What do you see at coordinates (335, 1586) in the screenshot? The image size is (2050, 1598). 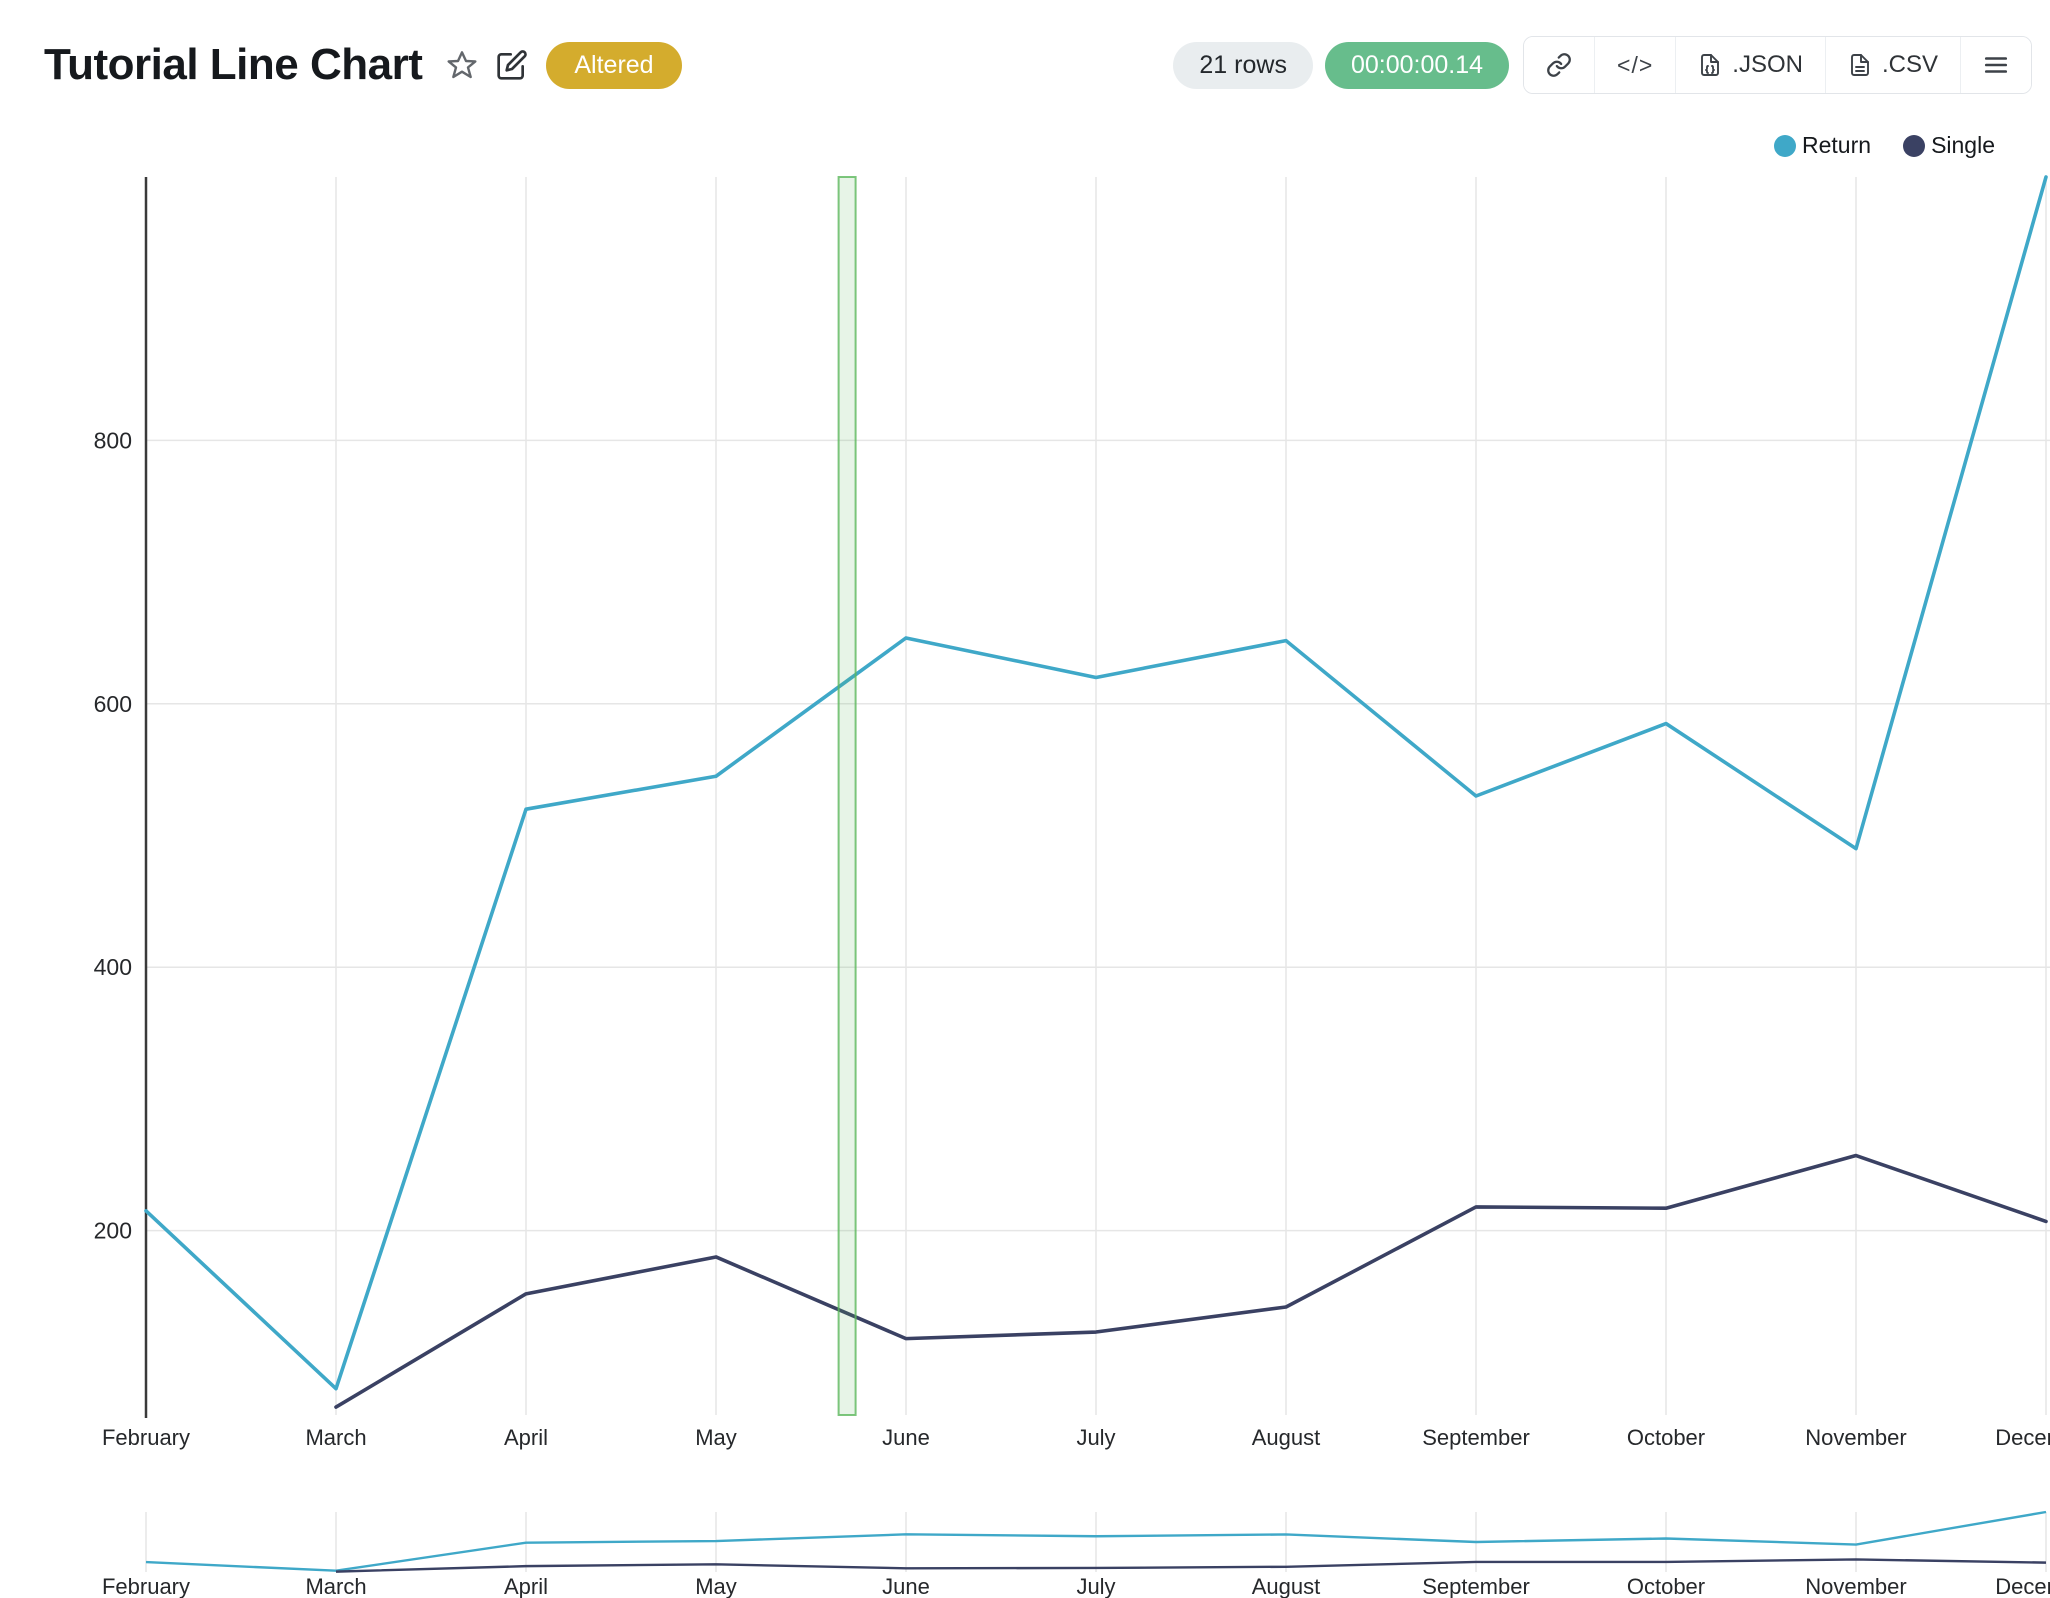 I see `mini-x-tick-label: March` at bounding box center [335, 1586].